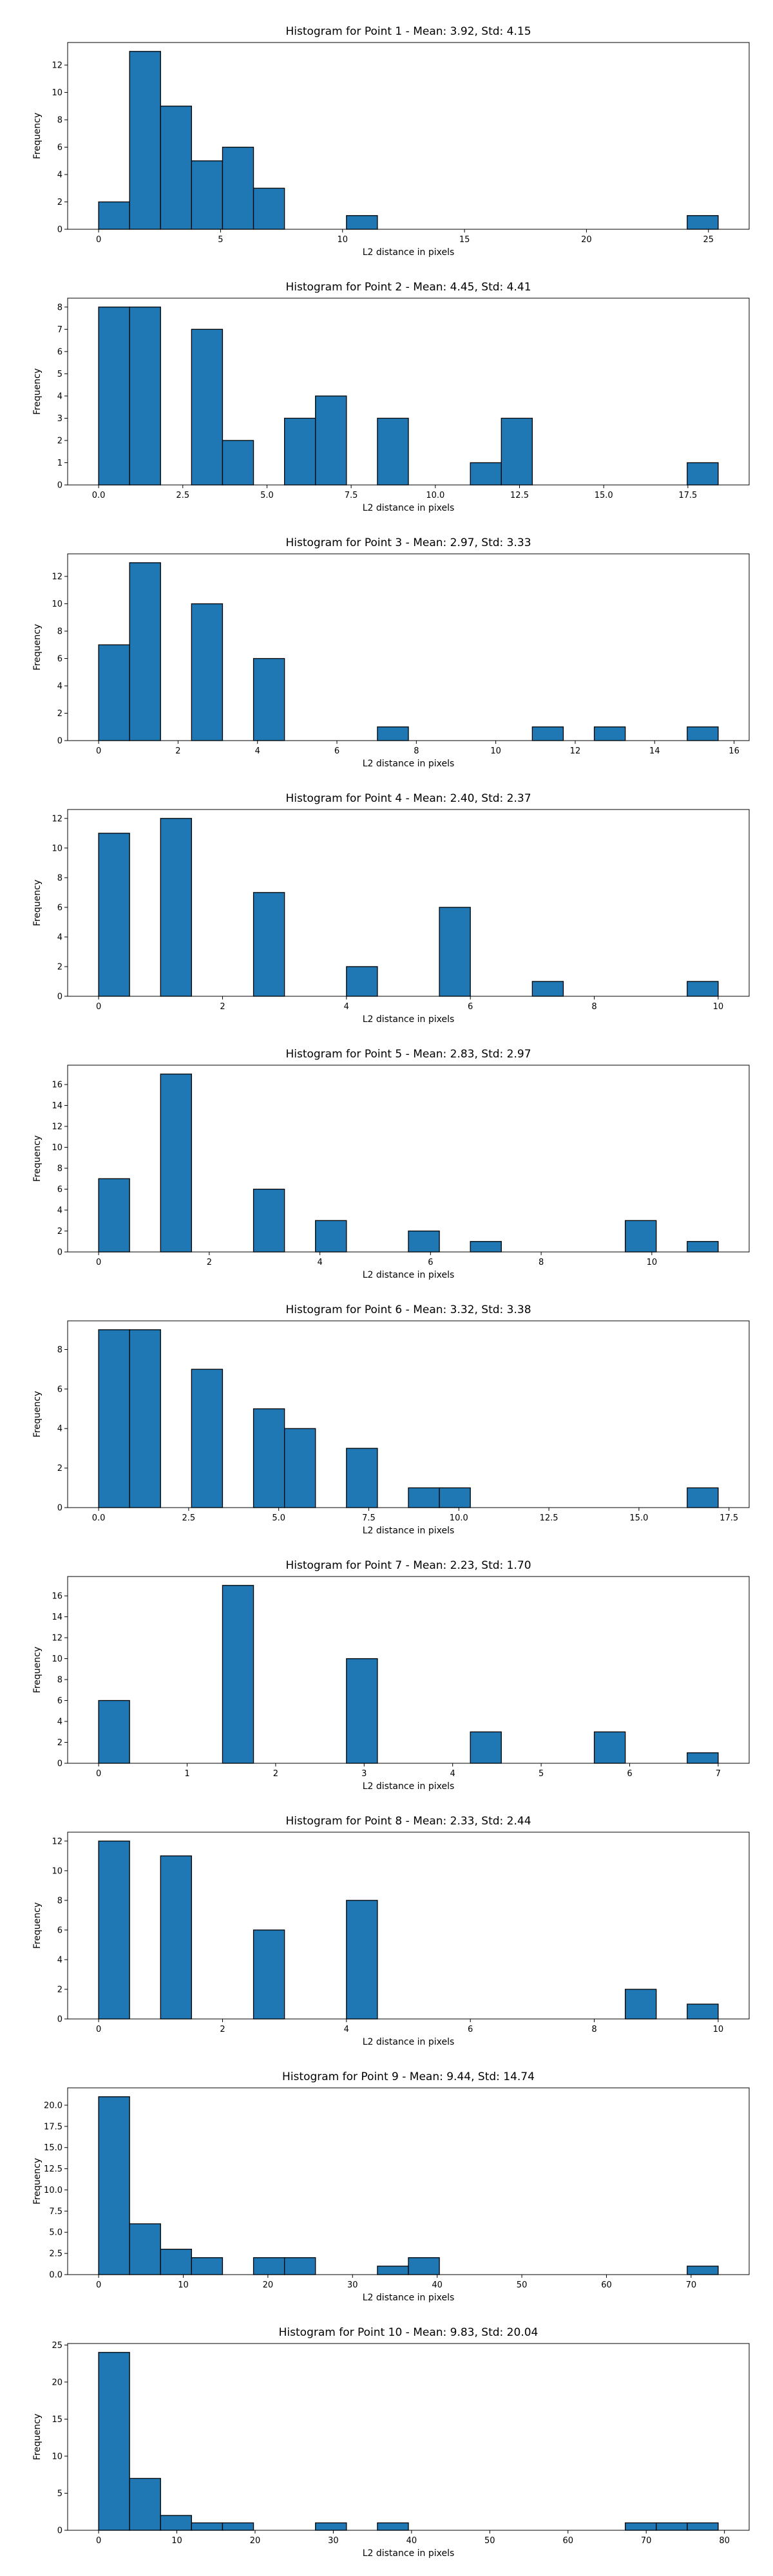 The width and height of the screenshot is (773, 2576). I want to click on x-tick-label: 15.0, so click(638, 1518).